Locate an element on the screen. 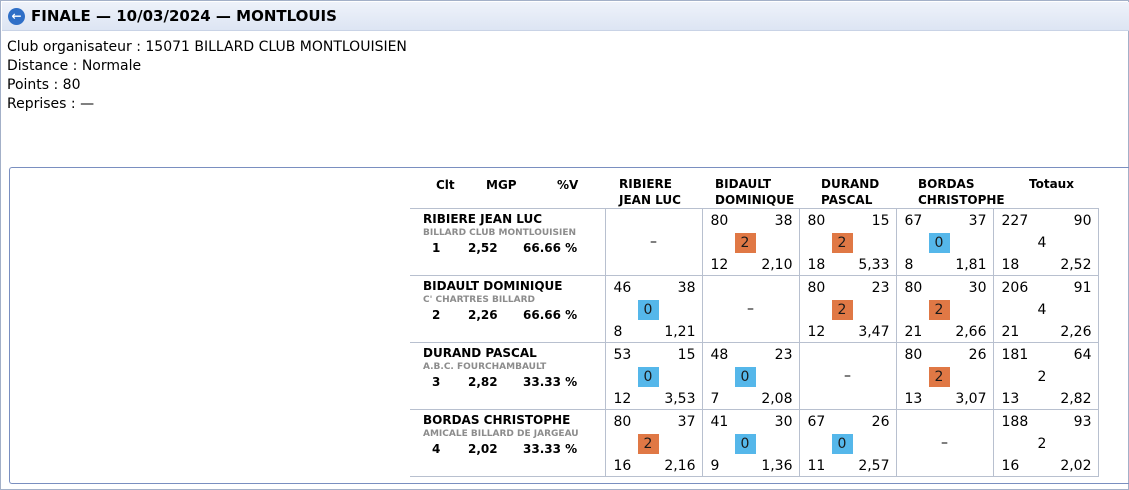  totals-cell: 188 93 2 16 2,02 is located at coordinates (1045, 443).